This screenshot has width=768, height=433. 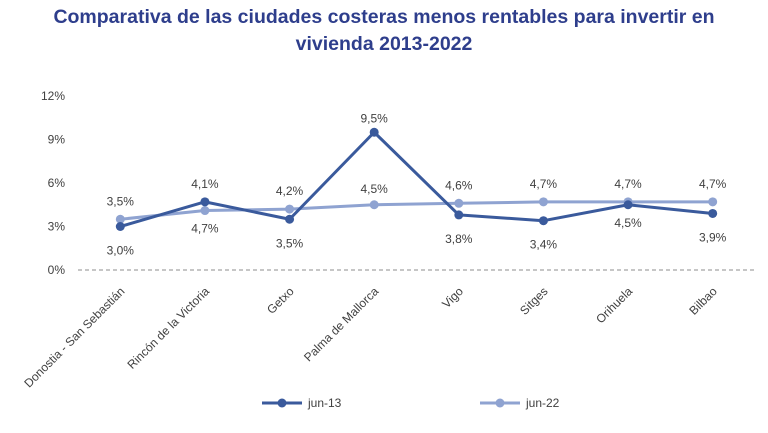 I want to click on y-tick-label: 9%, so click(x=57, y=140).